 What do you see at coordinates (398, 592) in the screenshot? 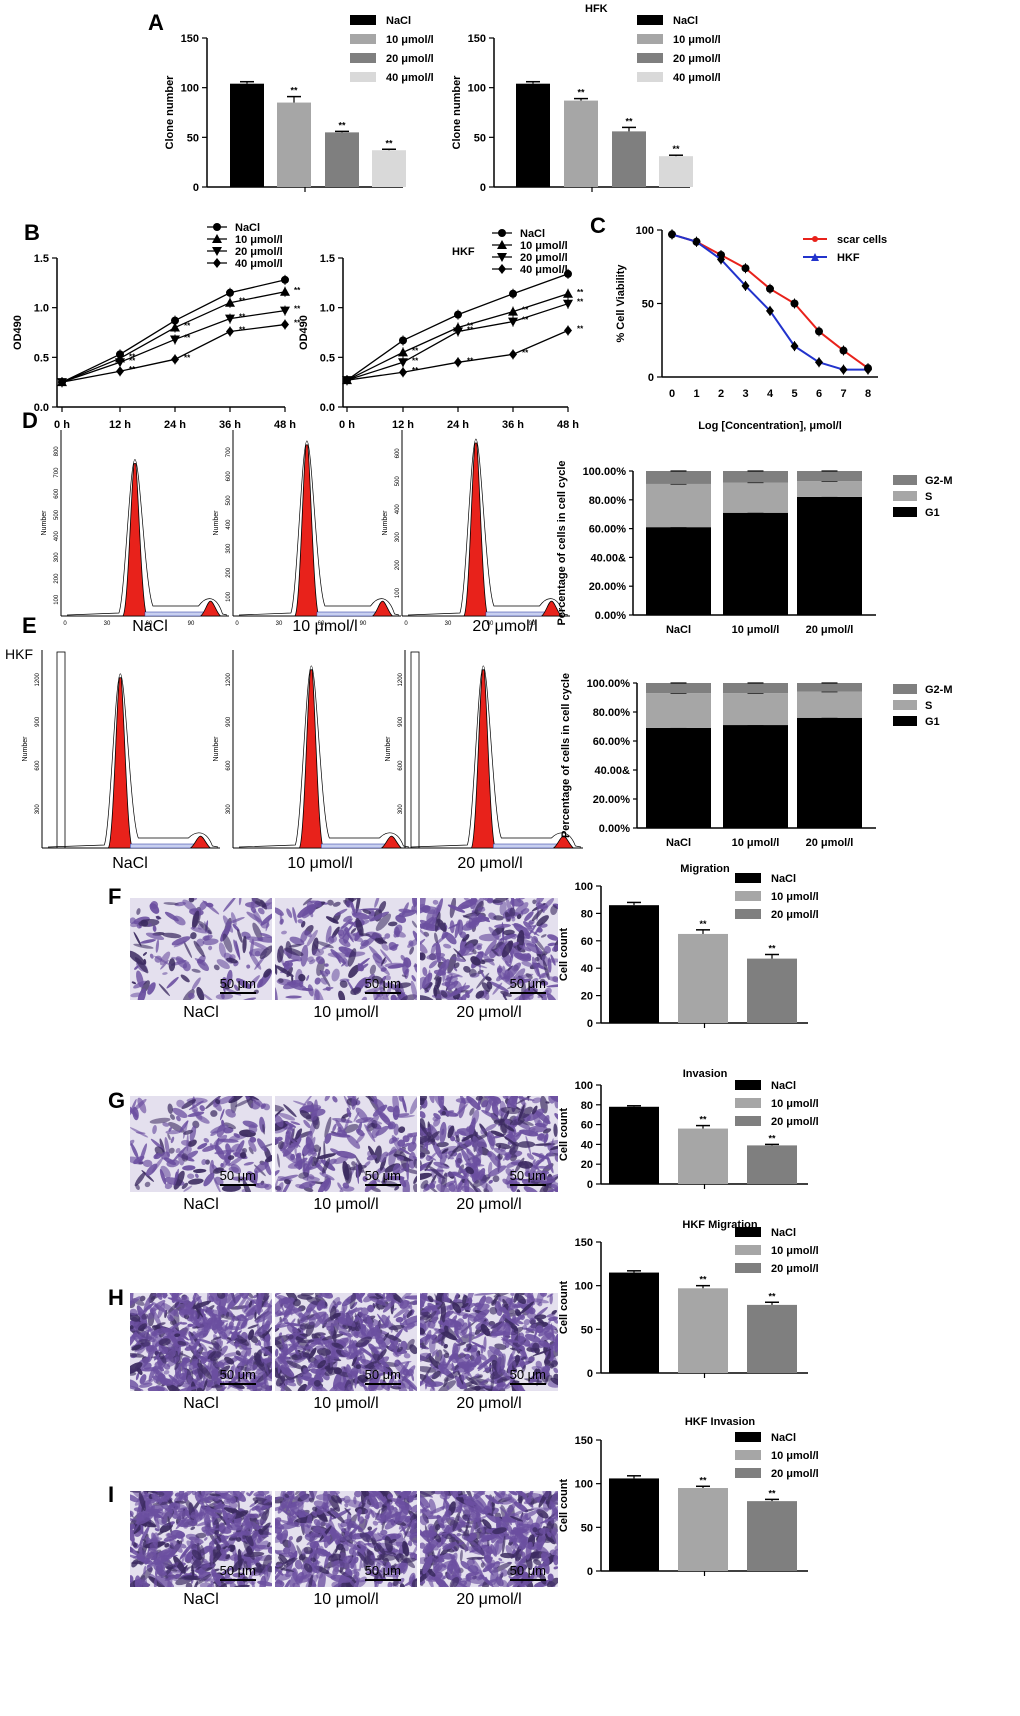
I see `y-tick-label: 100` at bounding box center [398, 592].